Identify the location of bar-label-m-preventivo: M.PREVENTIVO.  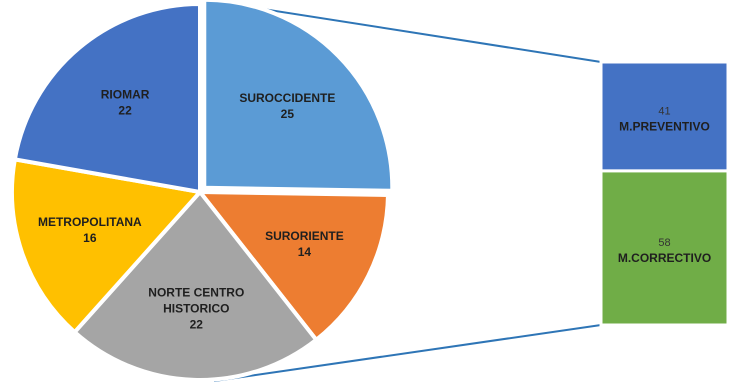
(664, 126).